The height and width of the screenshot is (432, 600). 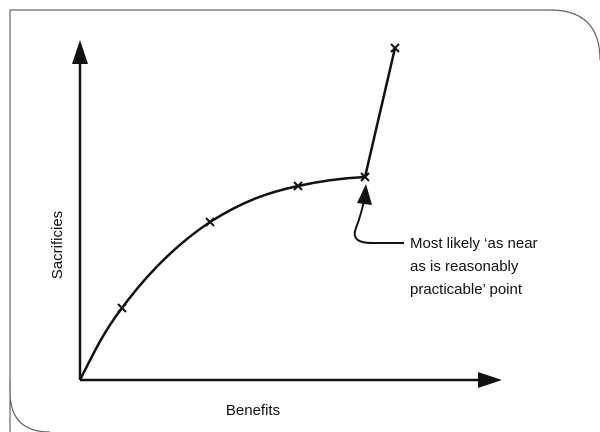 I want to click on y-axis-label: Sacrificies, so click(x=57, y=245).